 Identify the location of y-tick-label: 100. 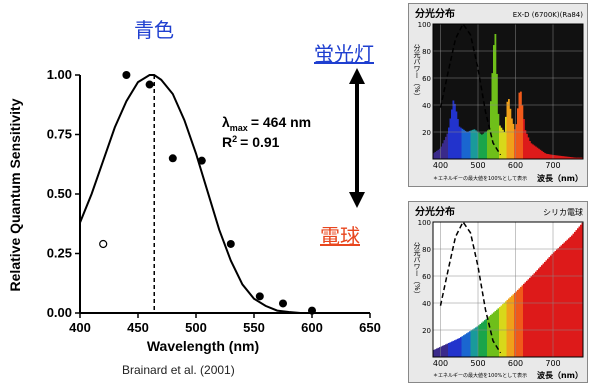
(424, 25).